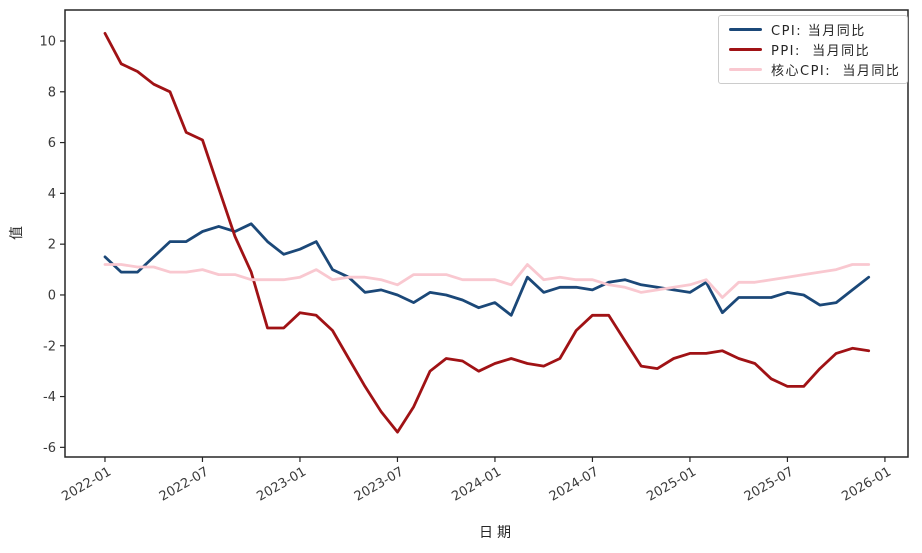  I want to click on x-tick-label: 2025-07, so click(769, 484).